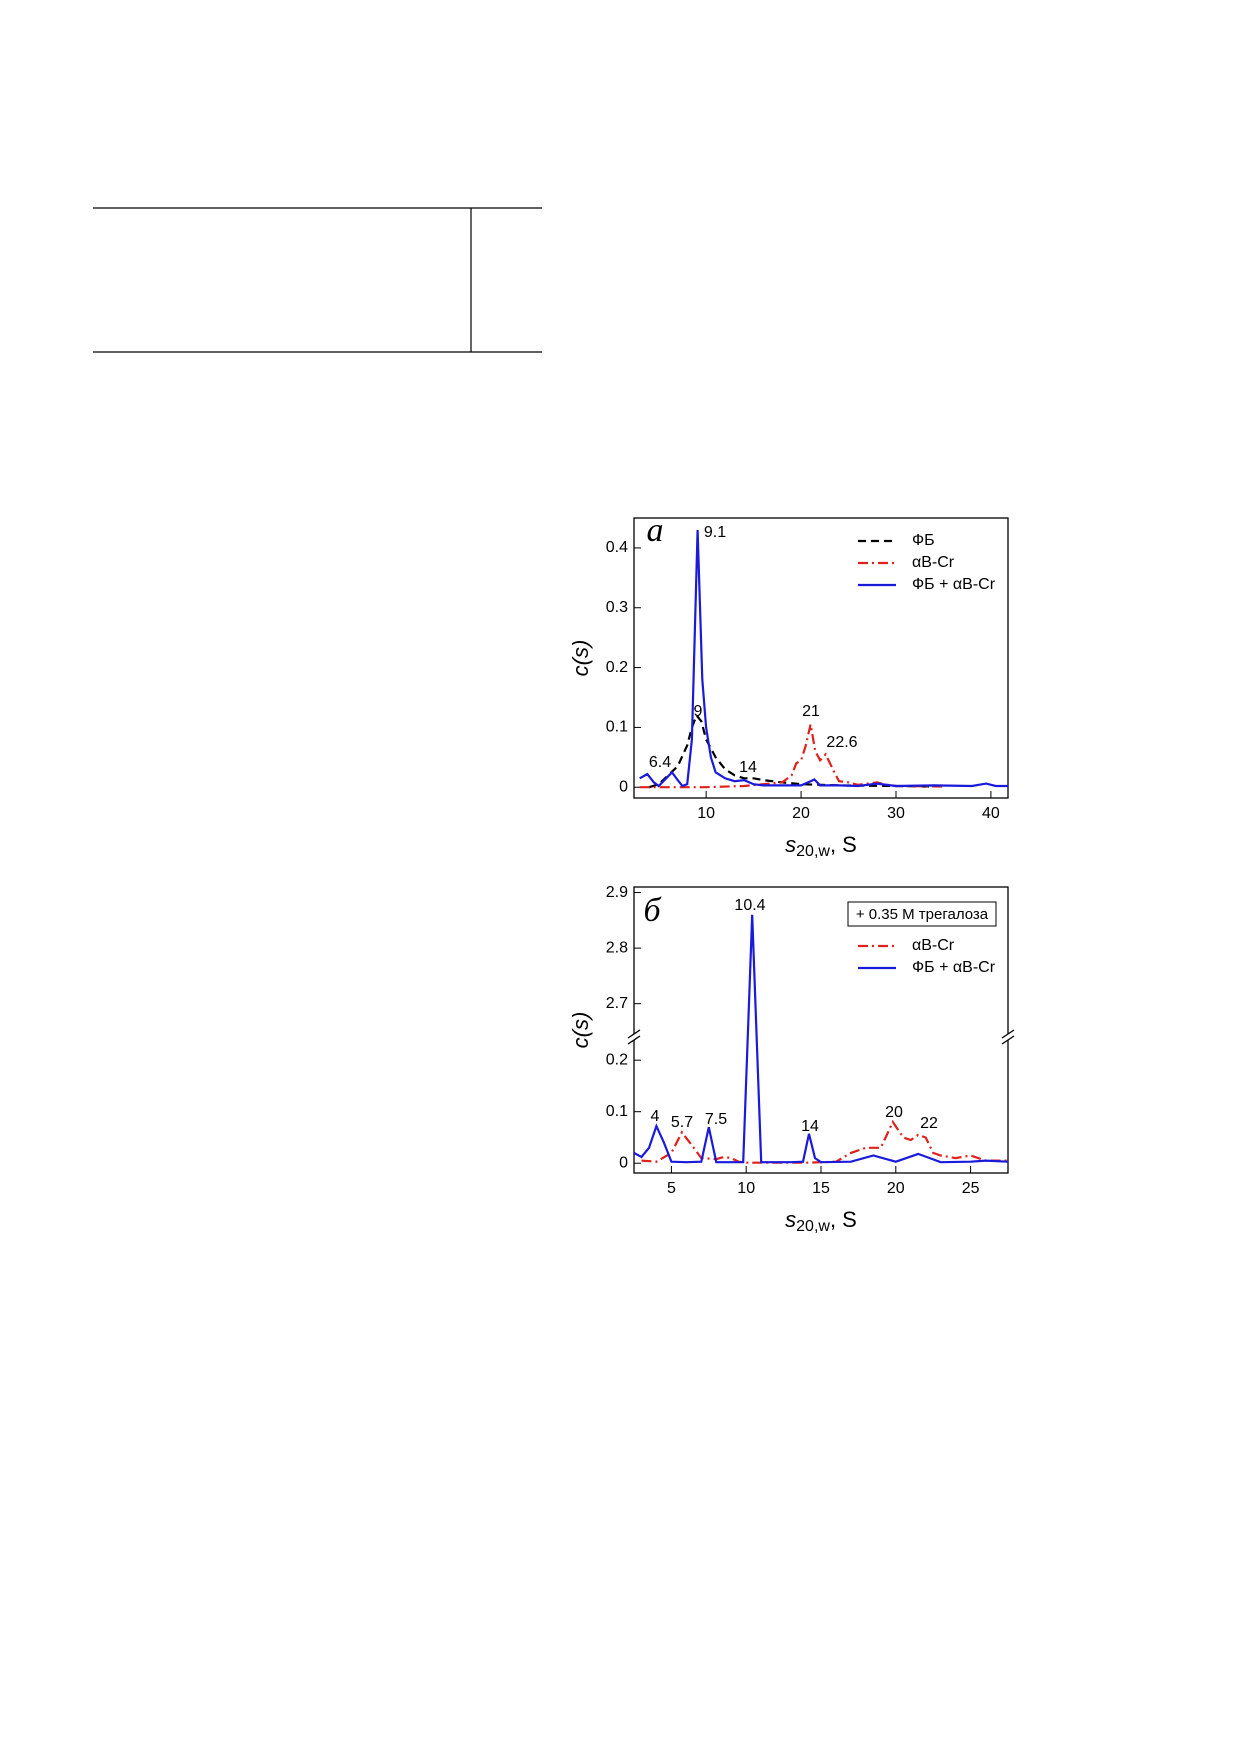 The width and height of the screenshot is (1240, 1759). I want to click on y-tick-label: 0.4, so click(617, 547).